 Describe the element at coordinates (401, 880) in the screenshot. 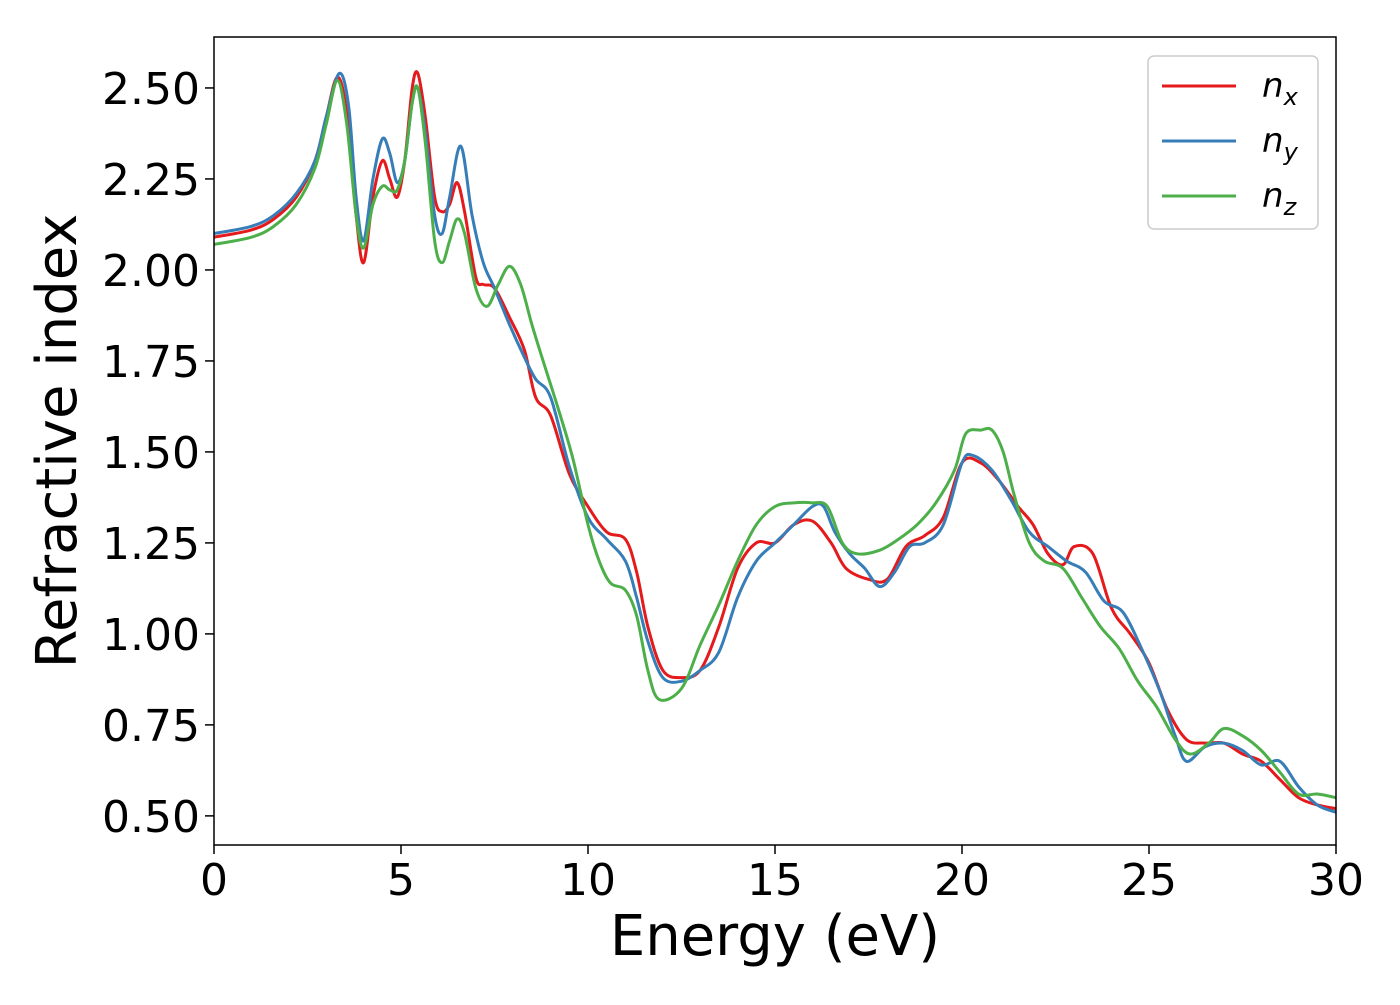

I see `x-tick-label: 5` at that location.